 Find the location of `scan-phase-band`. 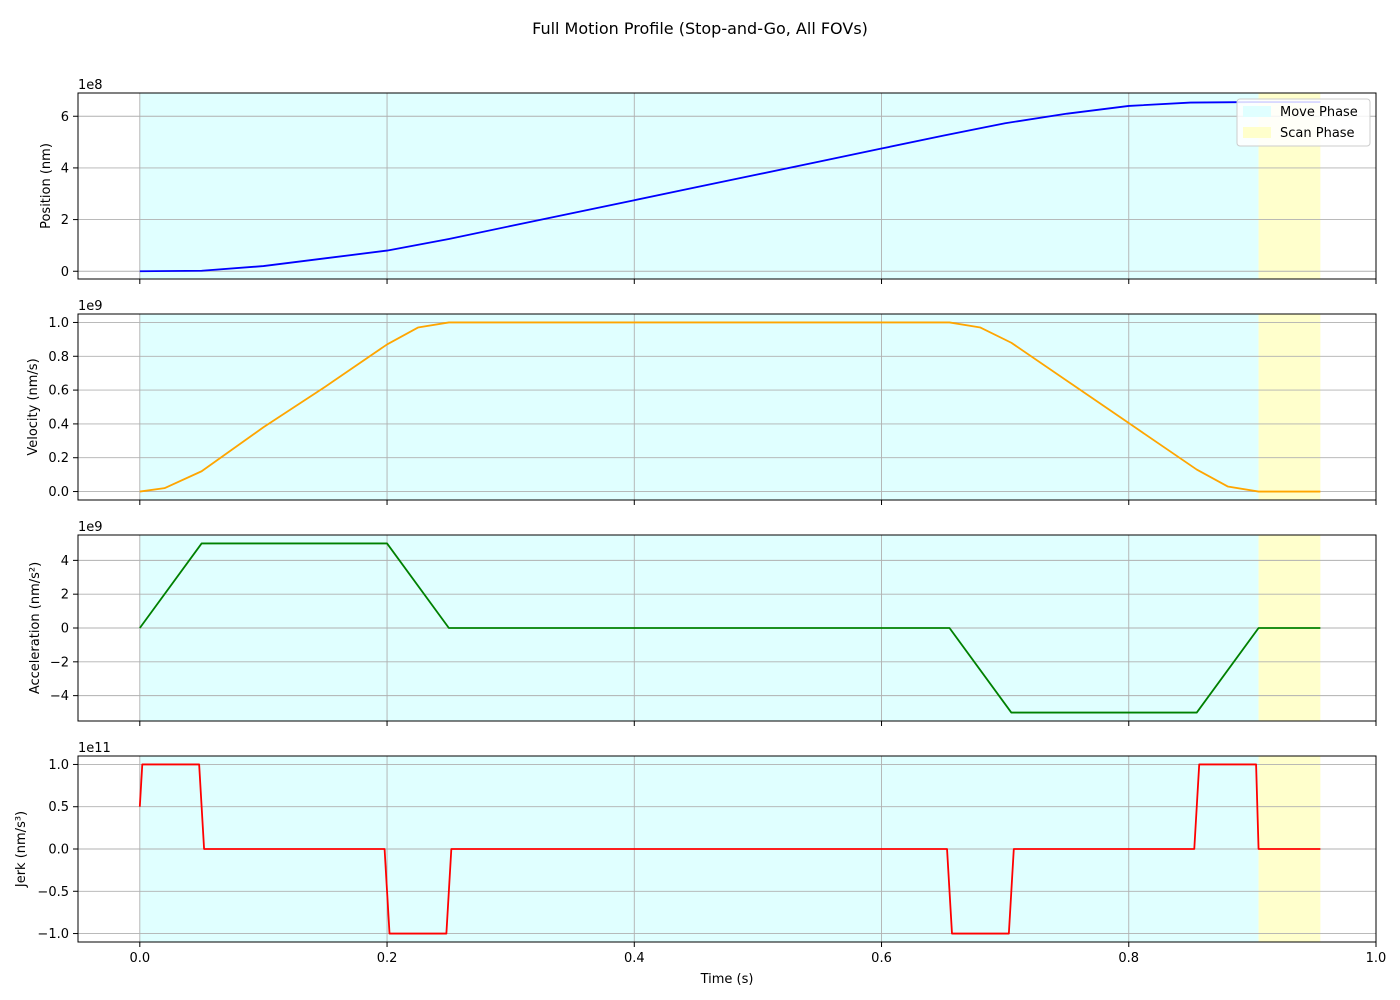

scan-phase-band is located at coordinates (1289, 407).